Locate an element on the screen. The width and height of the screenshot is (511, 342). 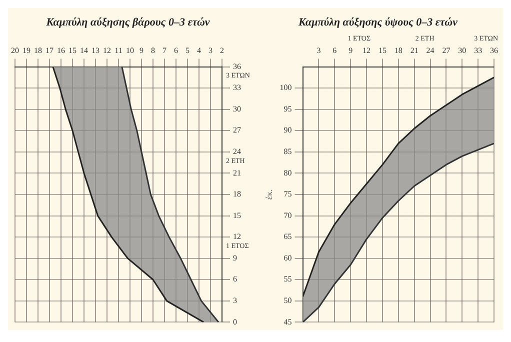
y-tick-label: 60 is located at coordinates (288, 257).